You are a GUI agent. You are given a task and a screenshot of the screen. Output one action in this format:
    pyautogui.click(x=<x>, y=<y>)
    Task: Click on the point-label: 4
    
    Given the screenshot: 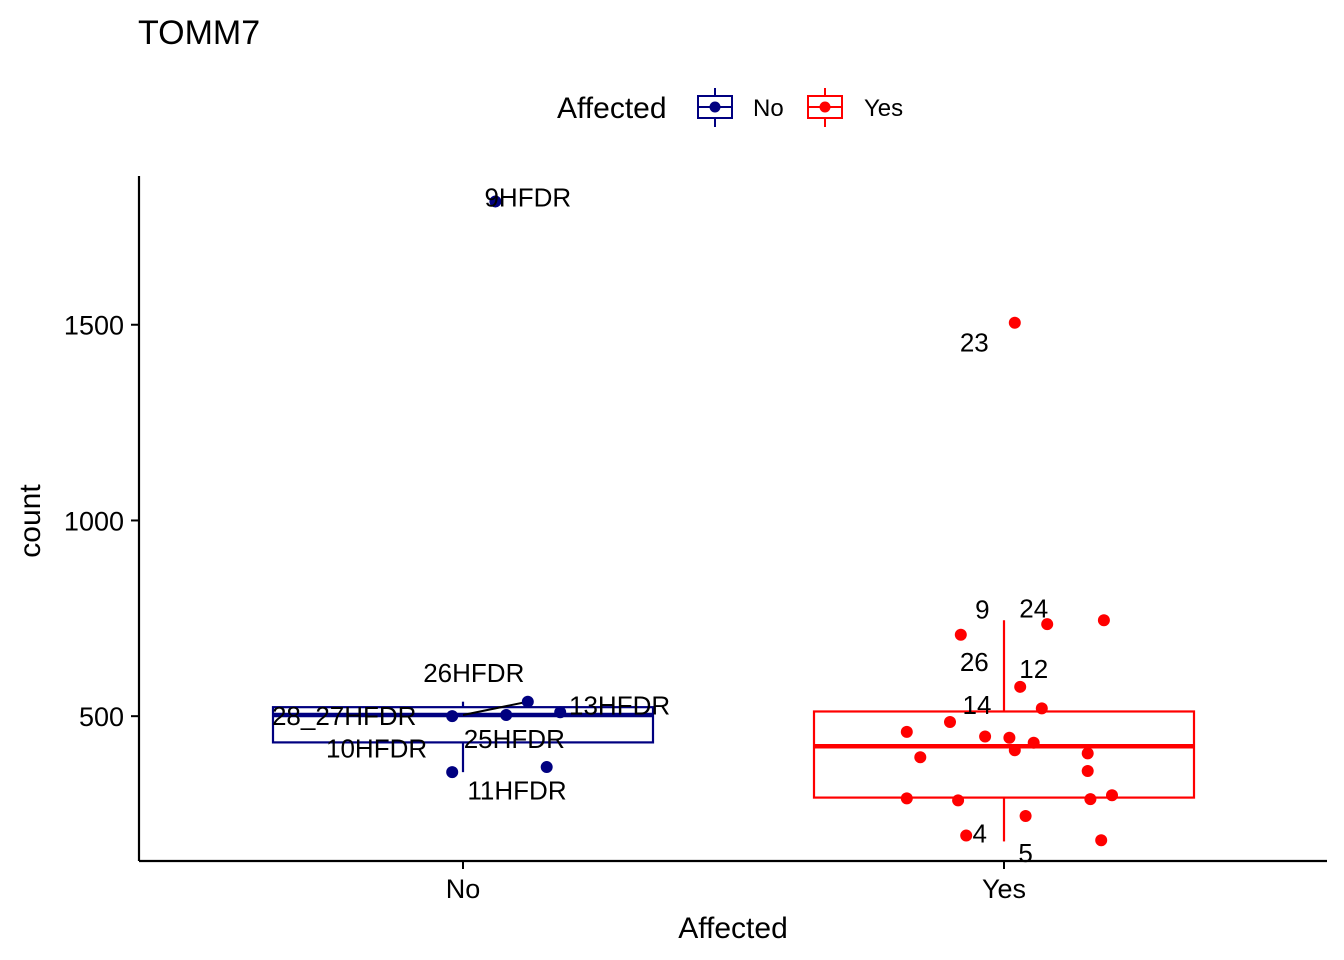 What is the action you would take?
    pyautogui.click(x=979, y=834)
    